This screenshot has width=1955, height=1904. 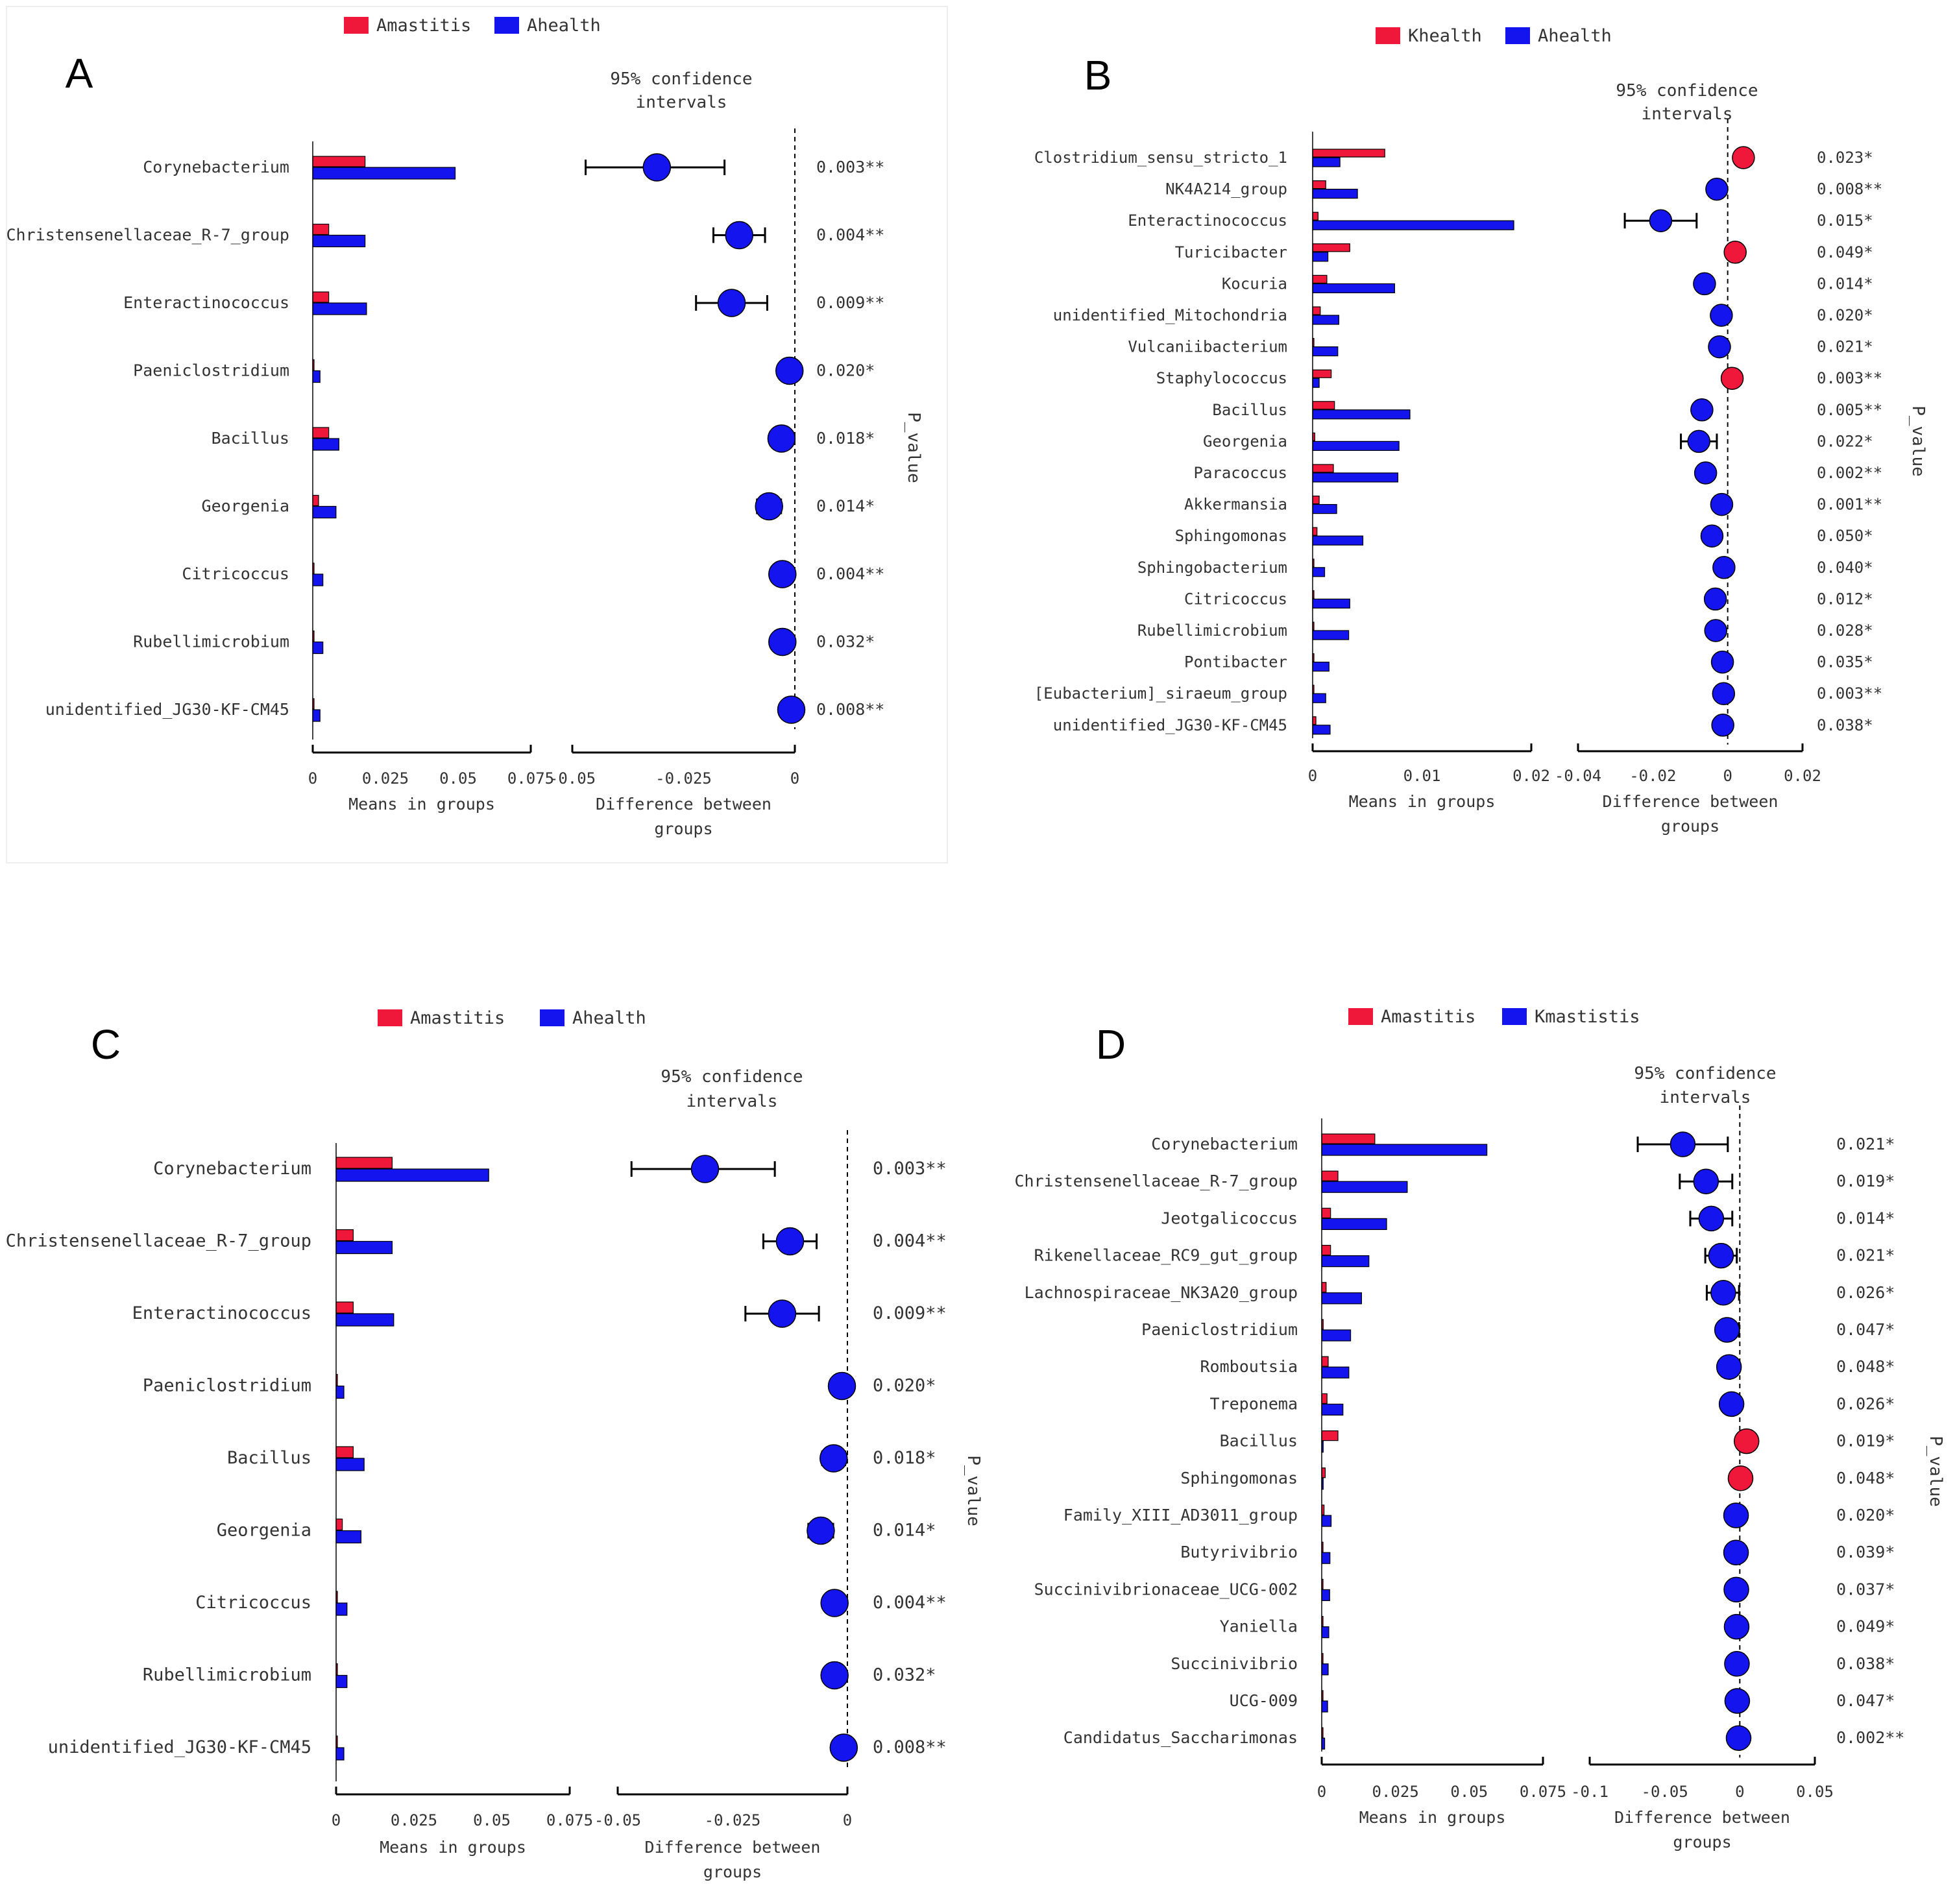 What do you see at coordinates (1845, 568) in the screenshot?
I see `p-value-label: 0.040*` at bounding box center [1845, 568].